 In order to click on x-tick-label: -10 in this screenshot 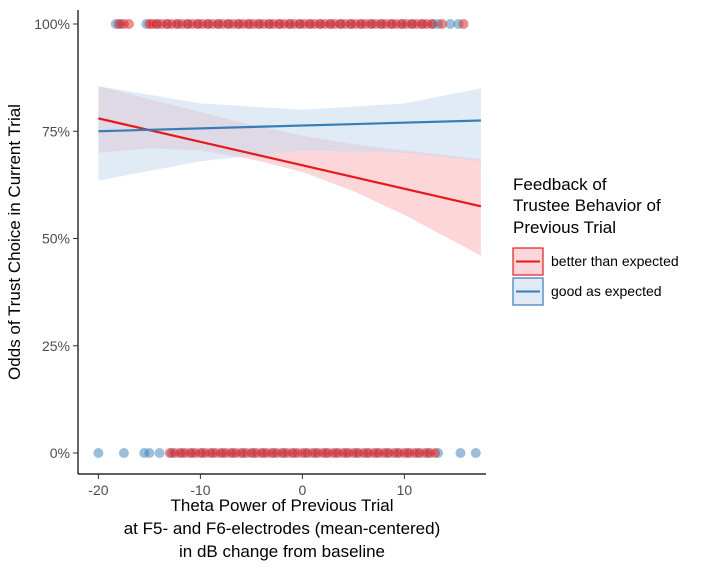, I will do `click(200, 490)`.